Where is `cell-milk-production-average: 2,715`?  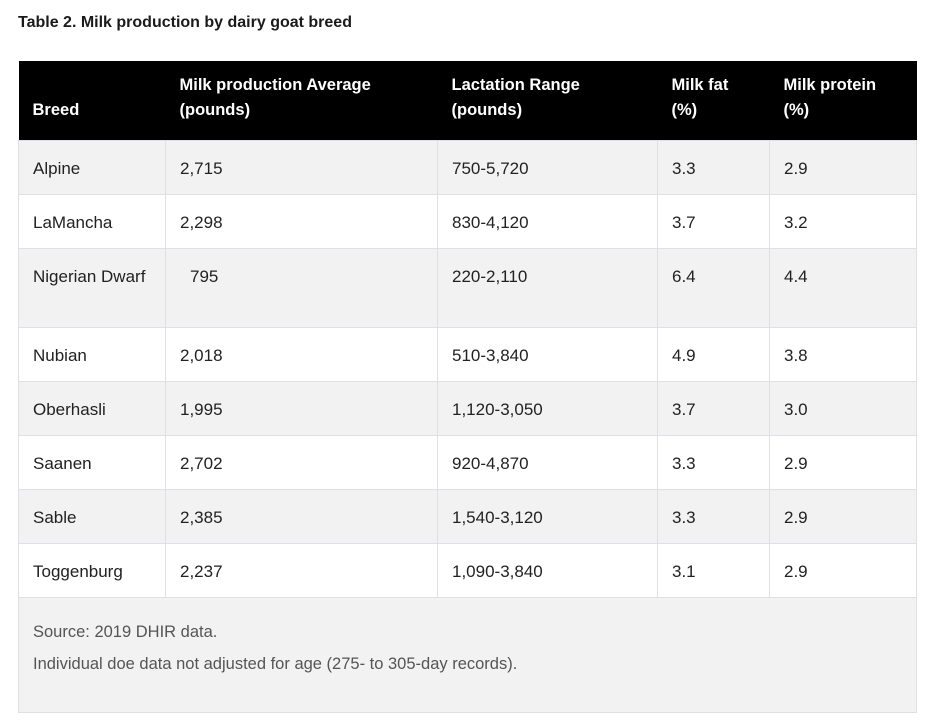 cell-milk-production-average: 2,715 is located at coordinates (301, 167).